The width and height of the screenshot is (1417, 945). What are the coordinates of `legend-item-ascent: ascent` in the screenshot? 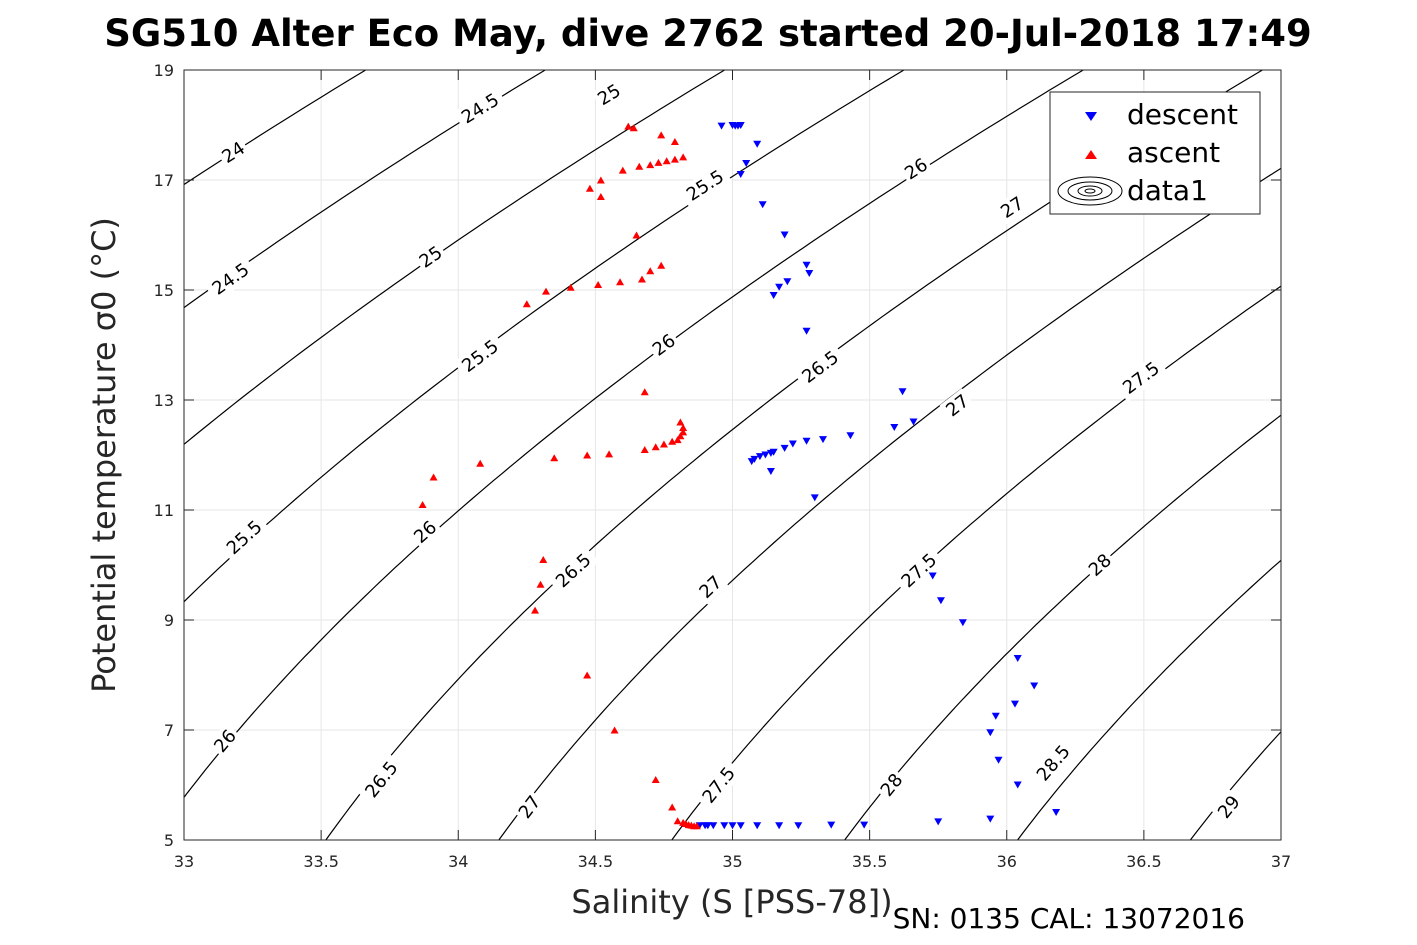 It's located at (1152, 152).